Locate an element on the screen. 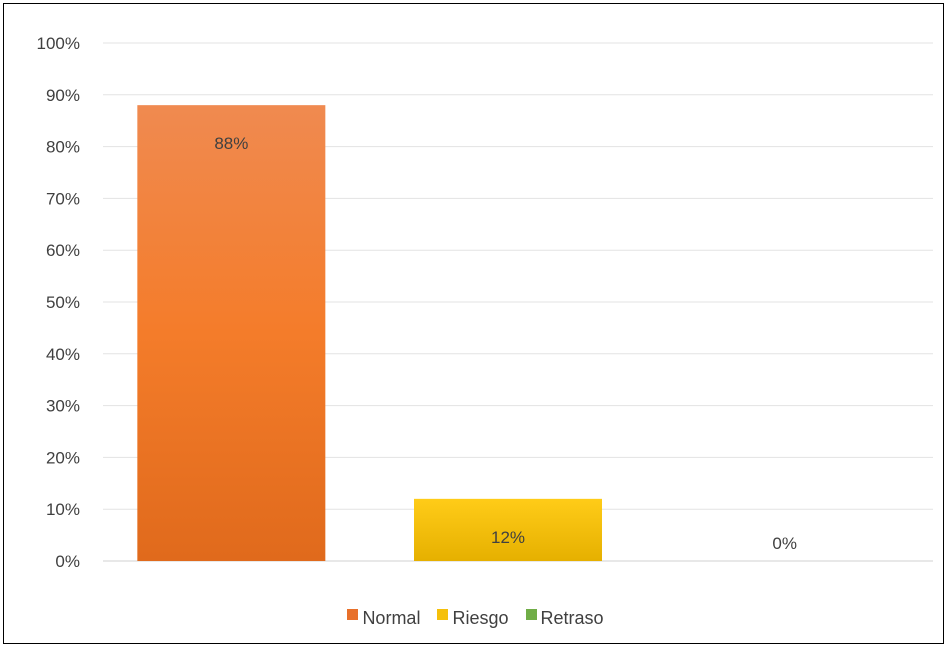 The height and width of the screenshot is (648, 951). legend: Normal Riesgo Retraso is located at coordinates (475, 618).